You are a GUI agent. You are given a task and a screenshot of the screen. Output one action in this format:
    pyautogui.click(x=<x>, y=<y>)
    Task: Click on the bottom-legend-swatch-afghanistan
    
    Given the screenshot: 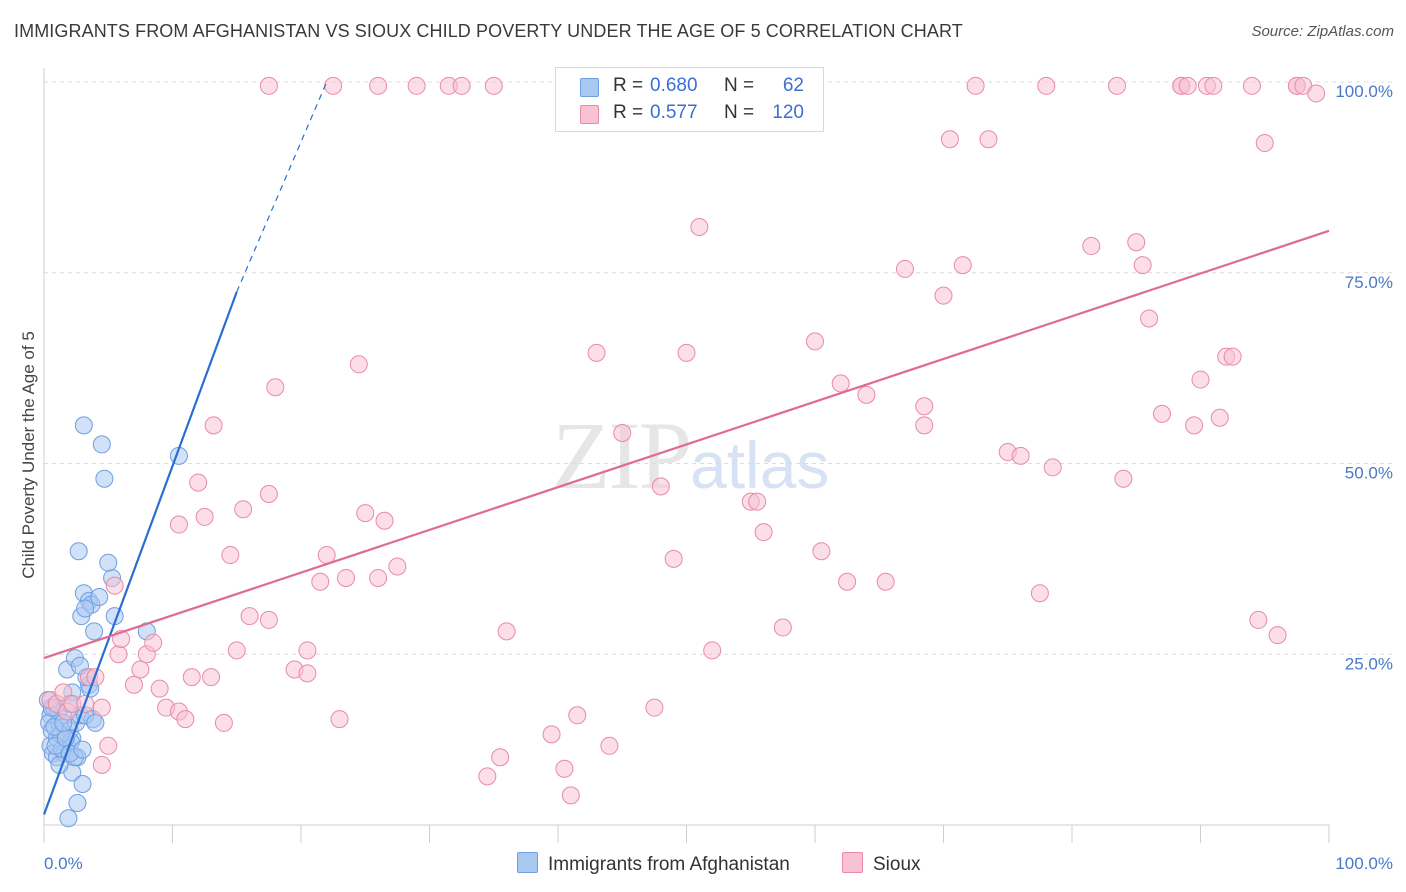 What is the action you would take?
    pyautogui.click(x=527, y=862)
    